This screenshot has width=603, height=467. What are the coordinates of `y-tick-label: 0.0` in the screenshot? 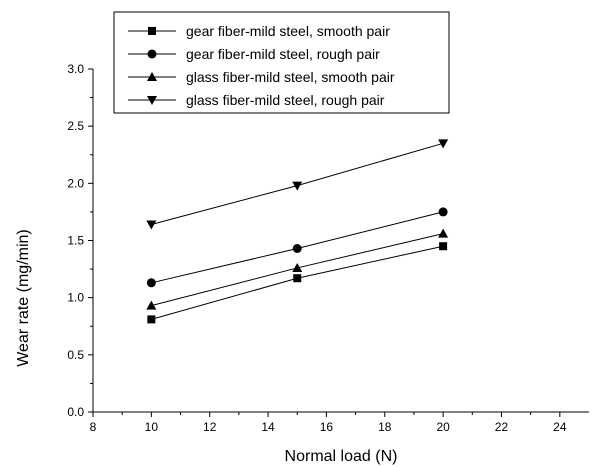 It's located at (75, 412).